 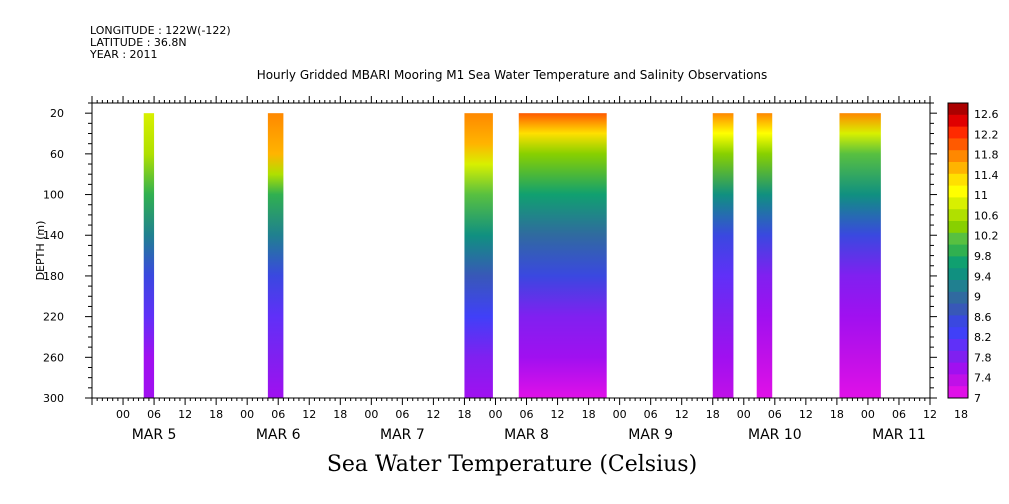 I want to click on y-tick-label: 20, so click(x=57, y=113).